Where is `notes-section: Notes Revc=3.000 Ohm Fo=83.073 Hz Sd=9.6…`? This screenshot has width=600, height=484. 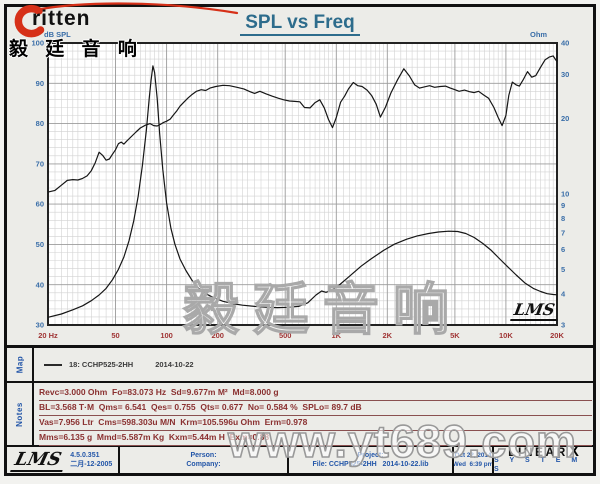
notes-section: Notes Revc=3.000 Ohm Fo=83.073 Hz Sd=9.6… is located at coordinates (300, 413).